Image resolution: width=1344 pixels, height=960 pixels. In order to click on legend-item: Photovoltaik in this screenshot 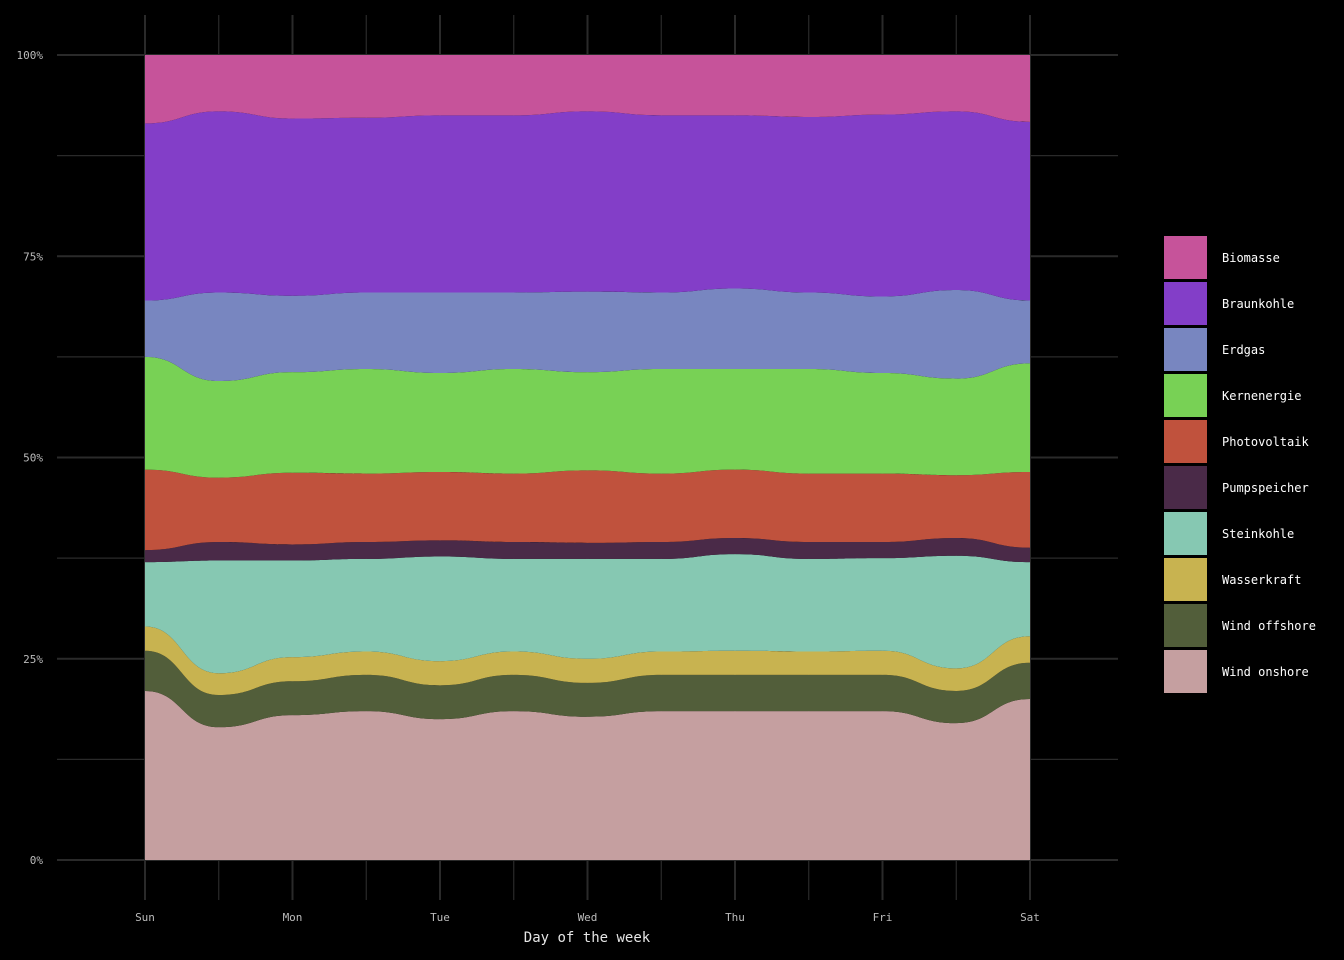, I will do `click(1236, 441)`.